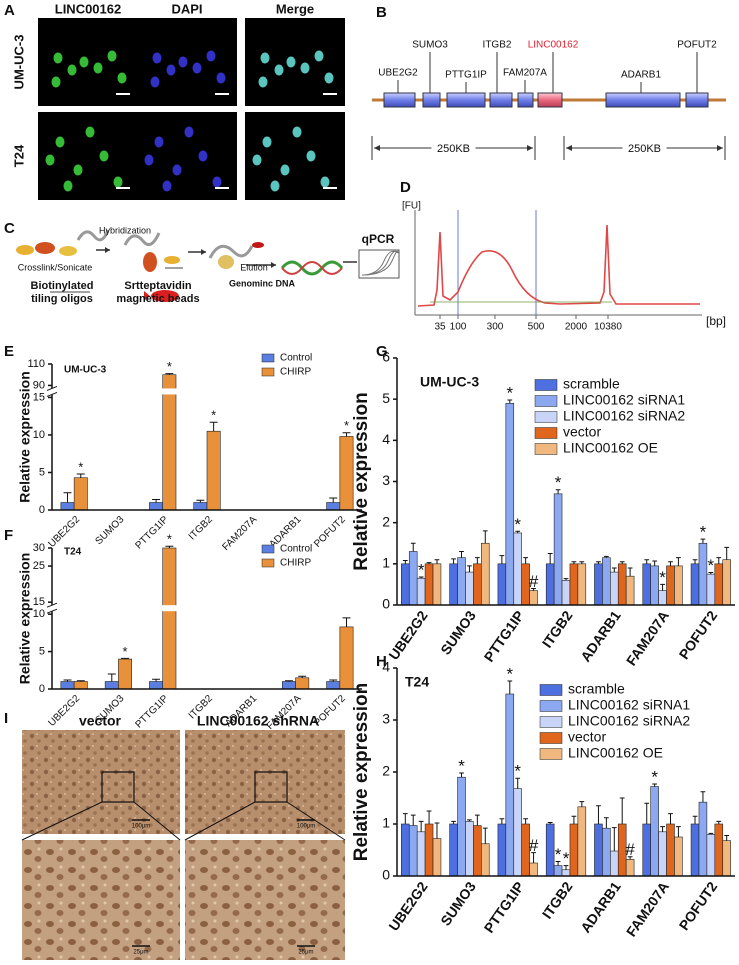 This screenshot has width=739, height=965. What do you see at coordinates (62, 299) in the screenshot?
I see `reagent-label: tiling oligos` at bounding box center [62, 299].